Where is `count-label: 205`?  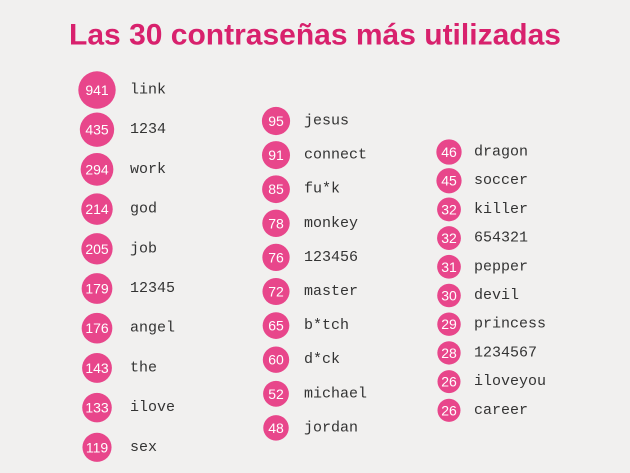
count-label: 205 is located at coordinates (97, 249).